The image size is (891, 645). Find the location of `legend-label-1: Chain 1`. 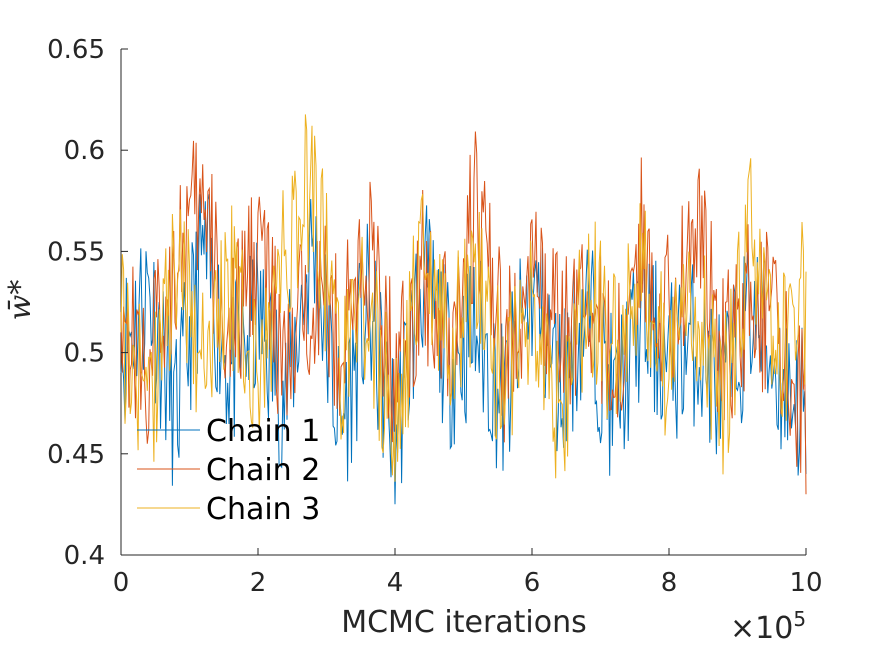

legend-label-1: Chain 1 is located at coordinates (263, 431).